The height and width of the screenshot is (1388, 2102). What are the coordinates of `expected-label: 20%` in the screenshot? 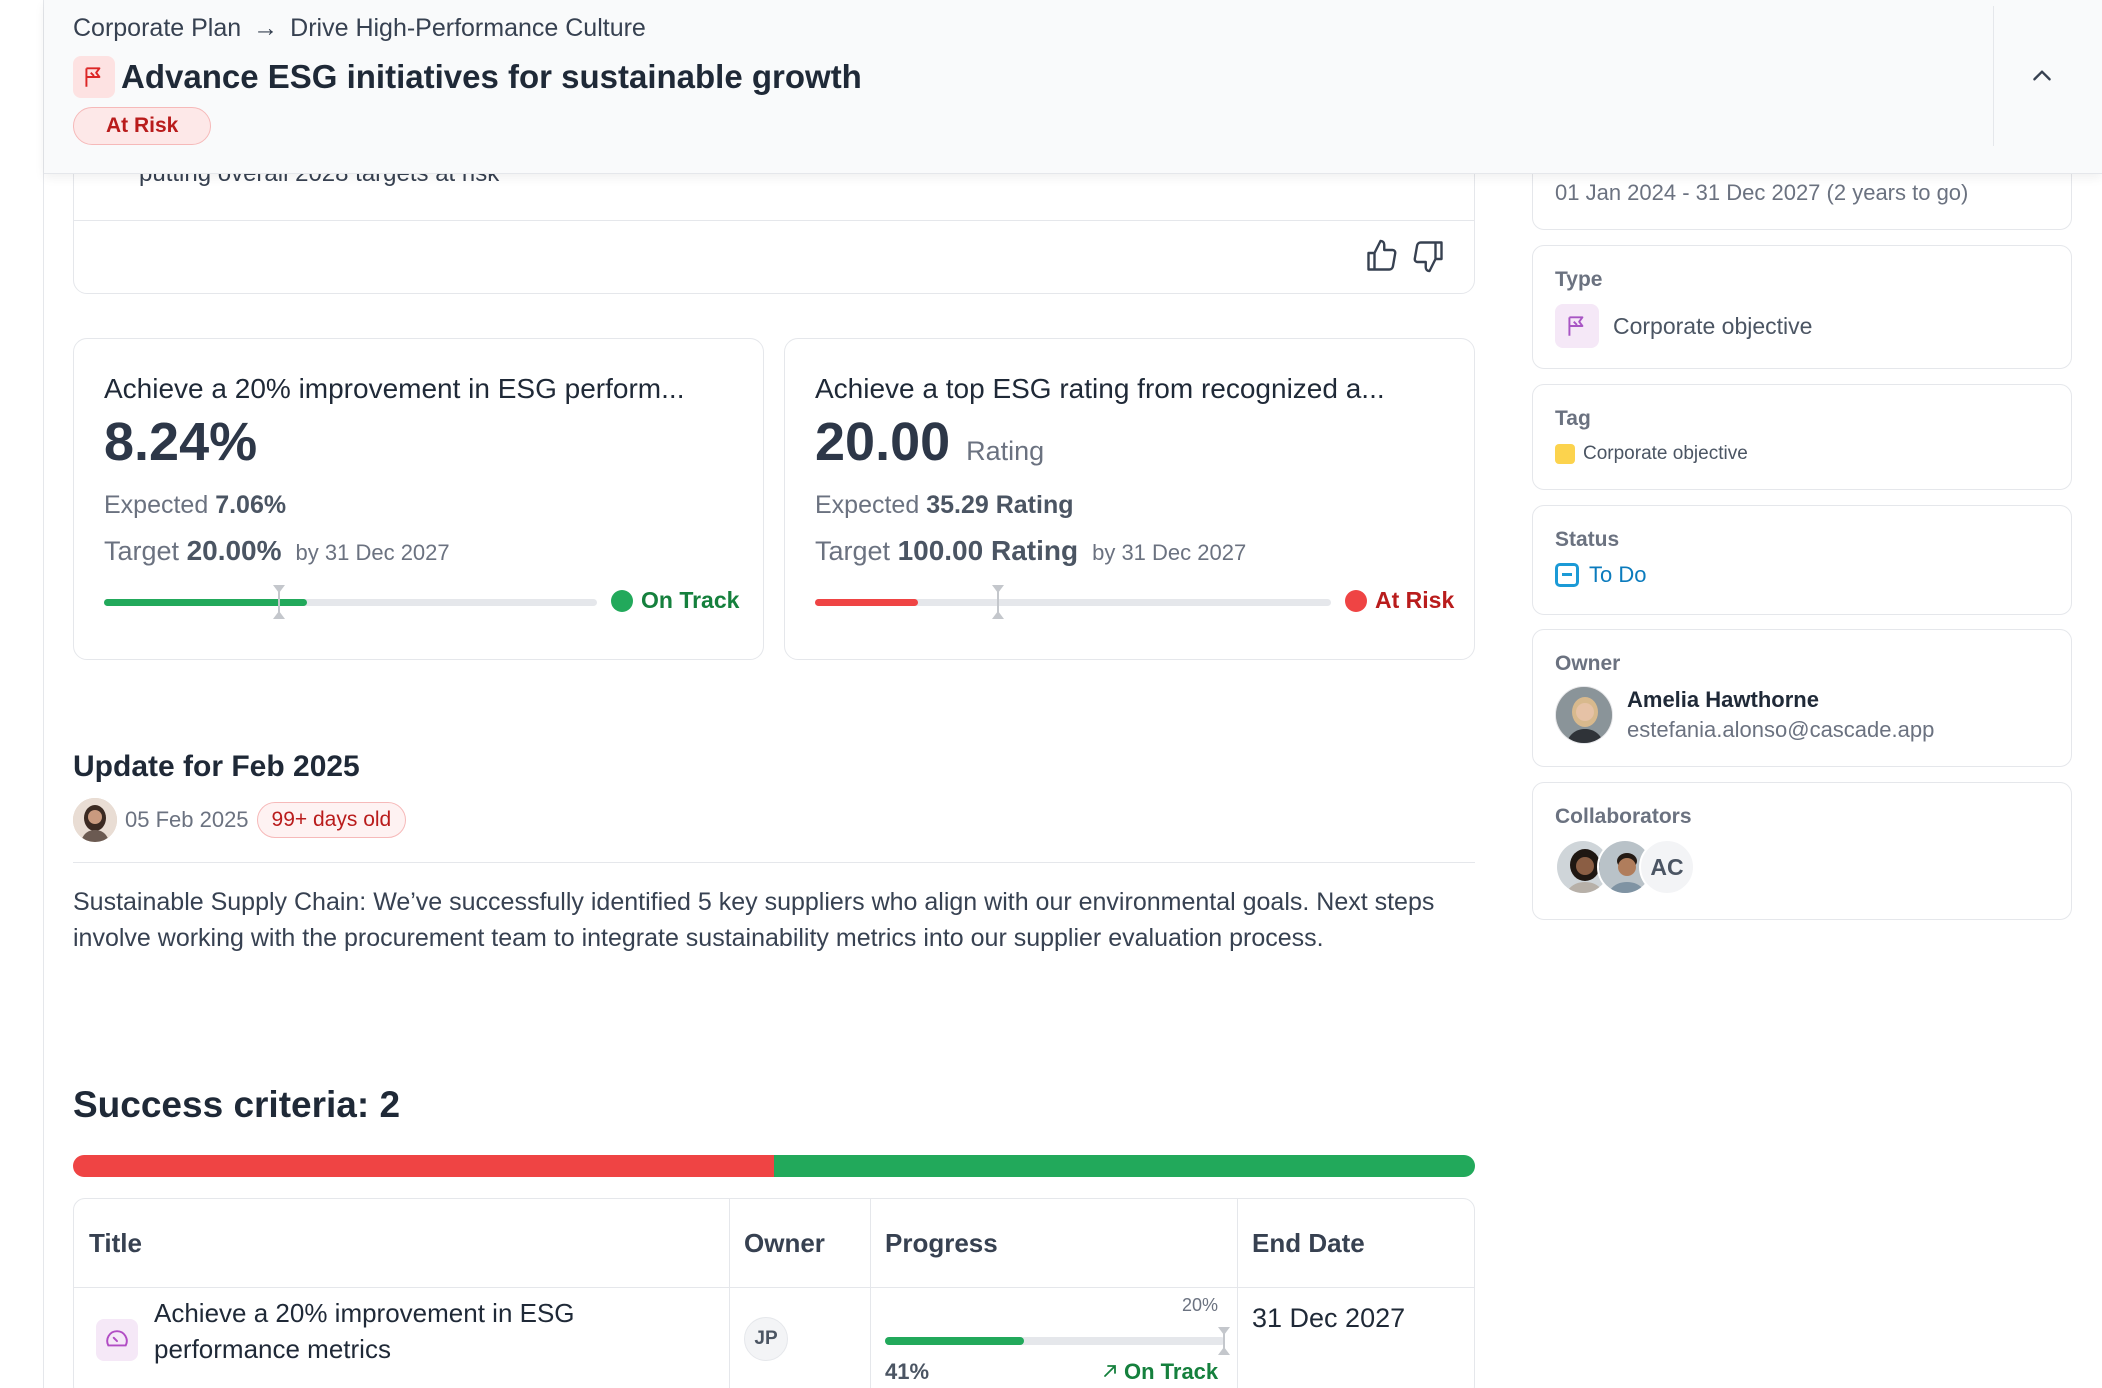 It's located at (1200, 1305).